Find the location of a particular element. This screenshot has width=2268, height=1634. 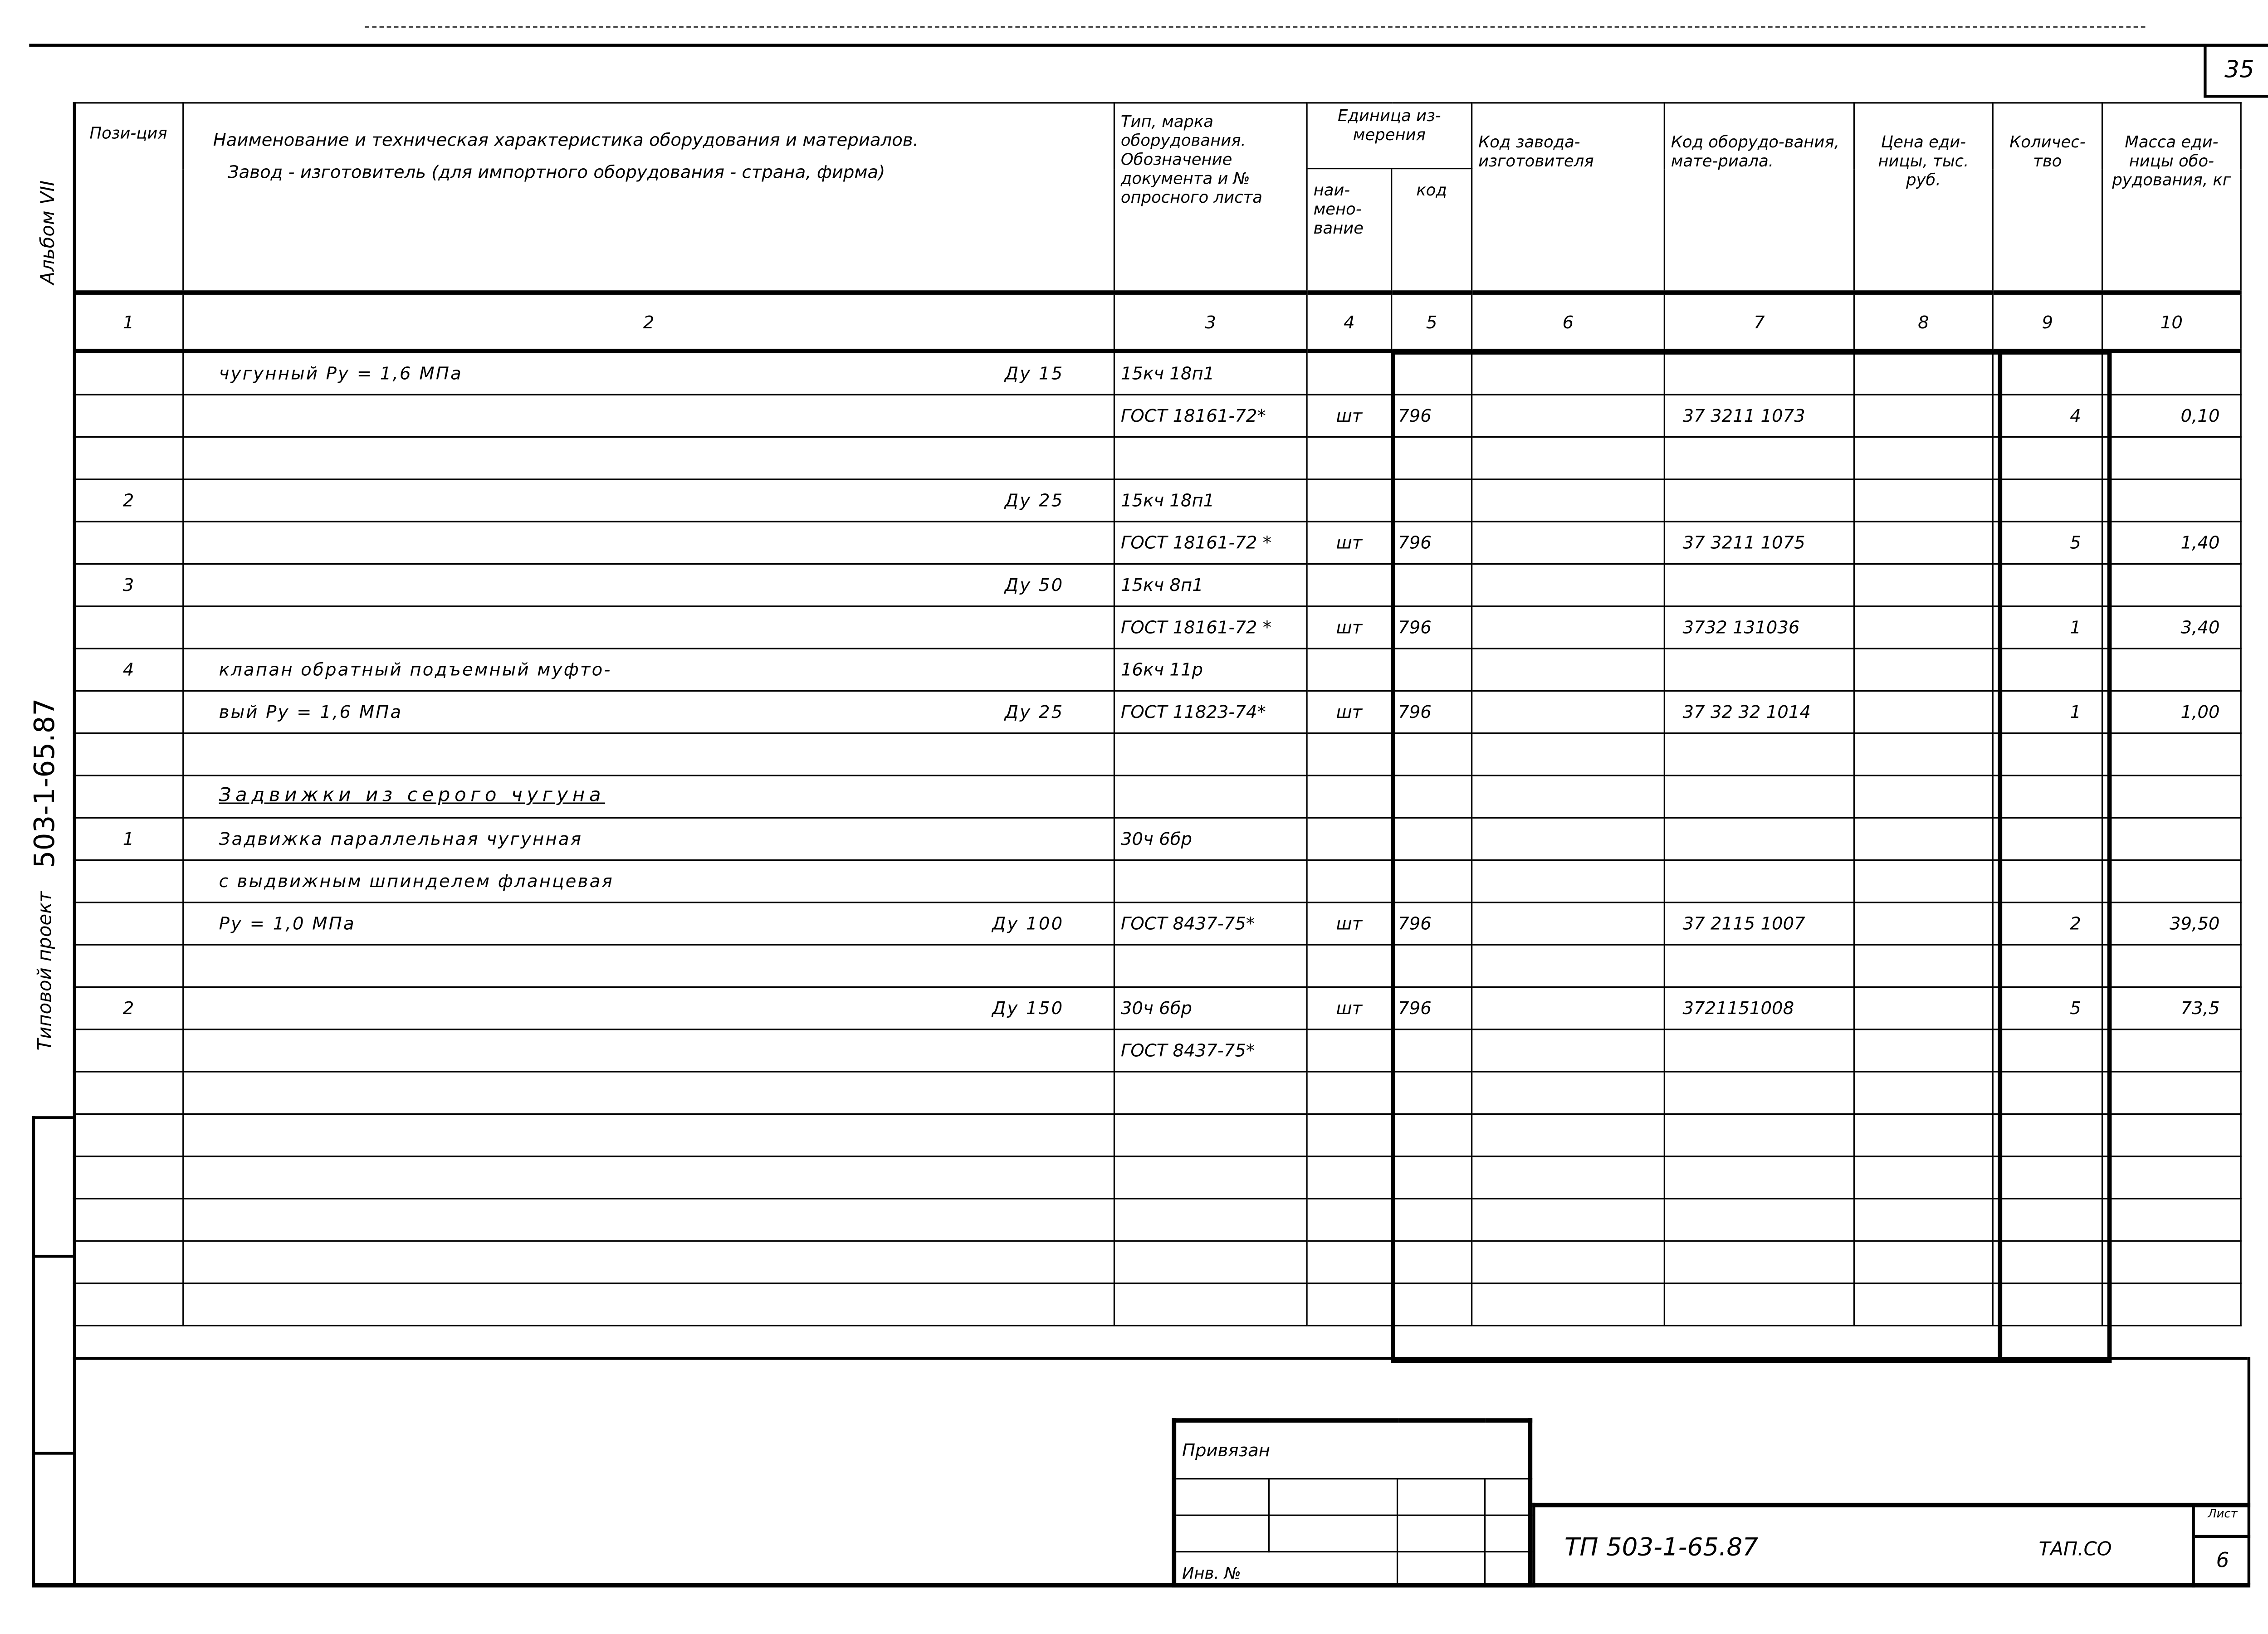

left-strip-line is located at coordinates (52, 1117).